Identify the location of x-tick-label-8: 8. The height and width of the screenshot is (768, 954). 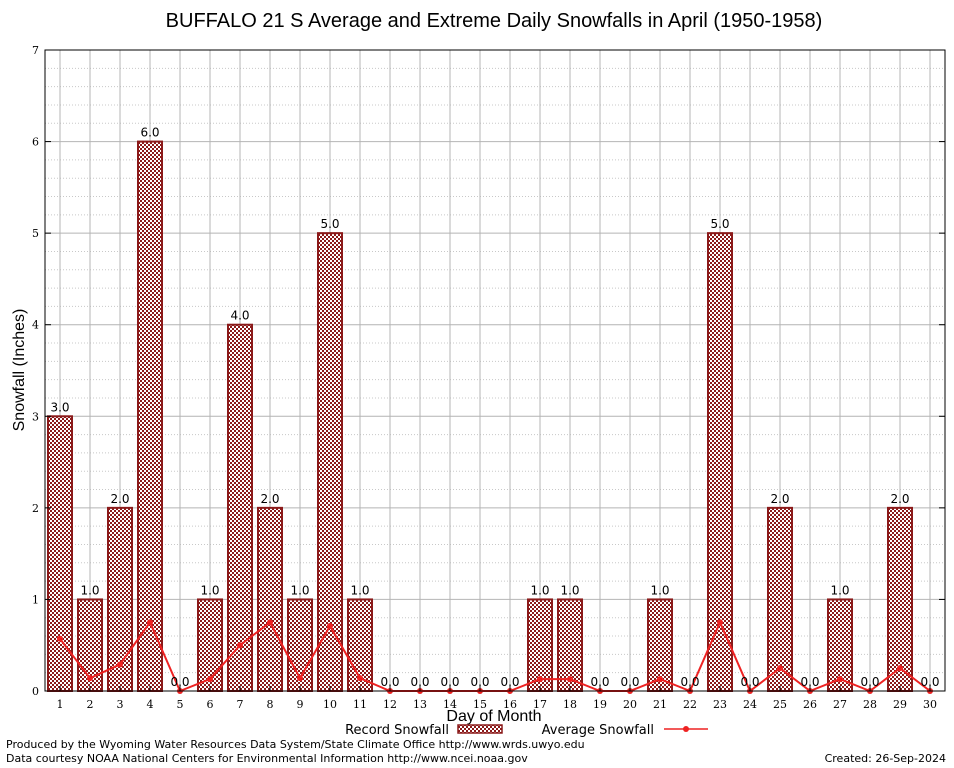
(270, 704).